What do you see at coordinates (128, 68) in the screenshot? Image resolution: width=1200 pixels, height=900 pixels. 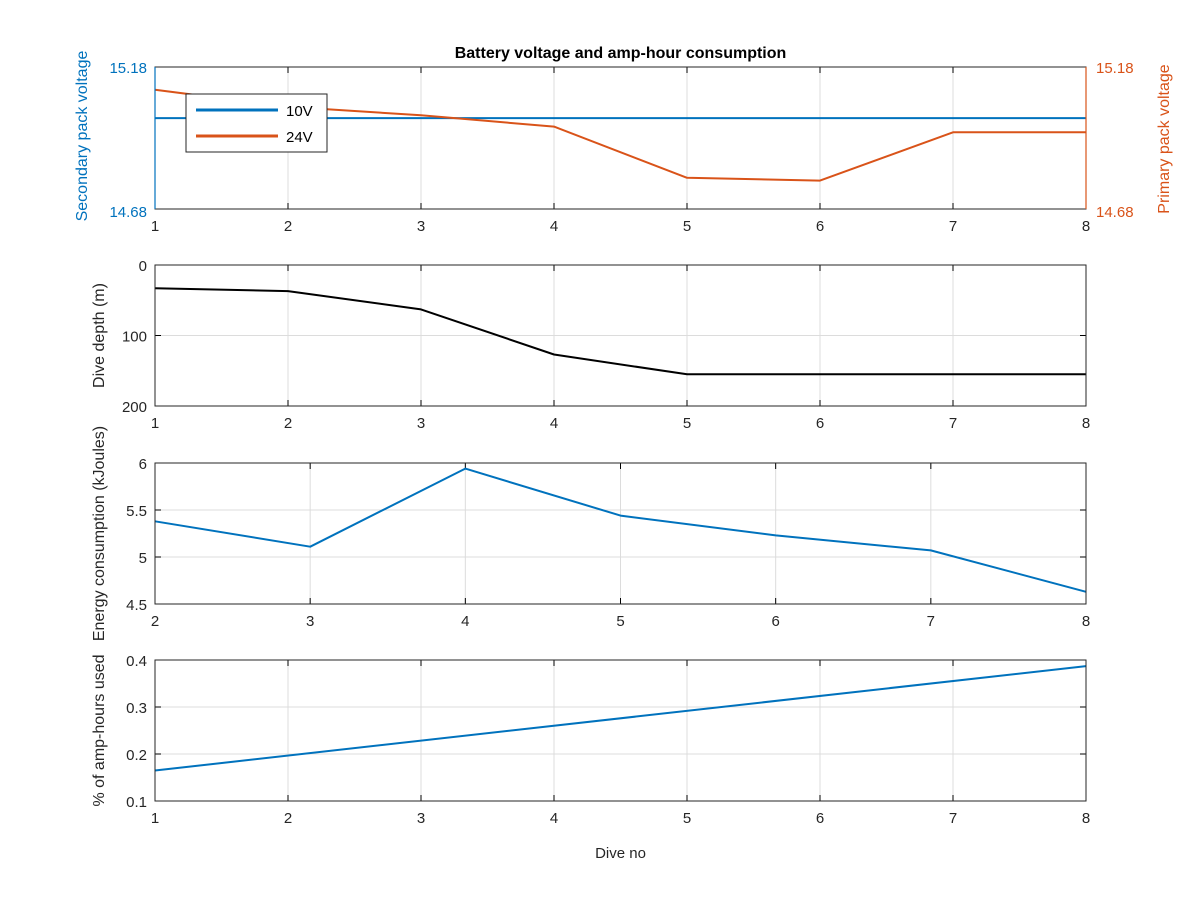 I see `y-tick-label-left: 15.18` at bounding box center [128, 68].